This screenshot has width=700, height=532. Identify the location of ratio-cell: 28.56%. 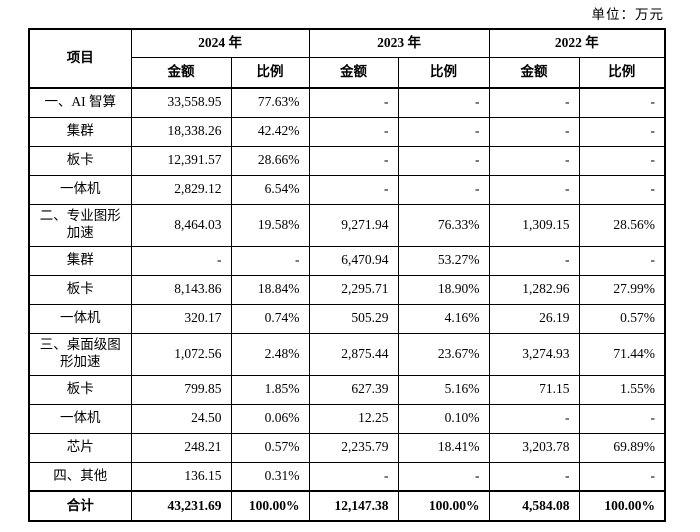
(622, 225).